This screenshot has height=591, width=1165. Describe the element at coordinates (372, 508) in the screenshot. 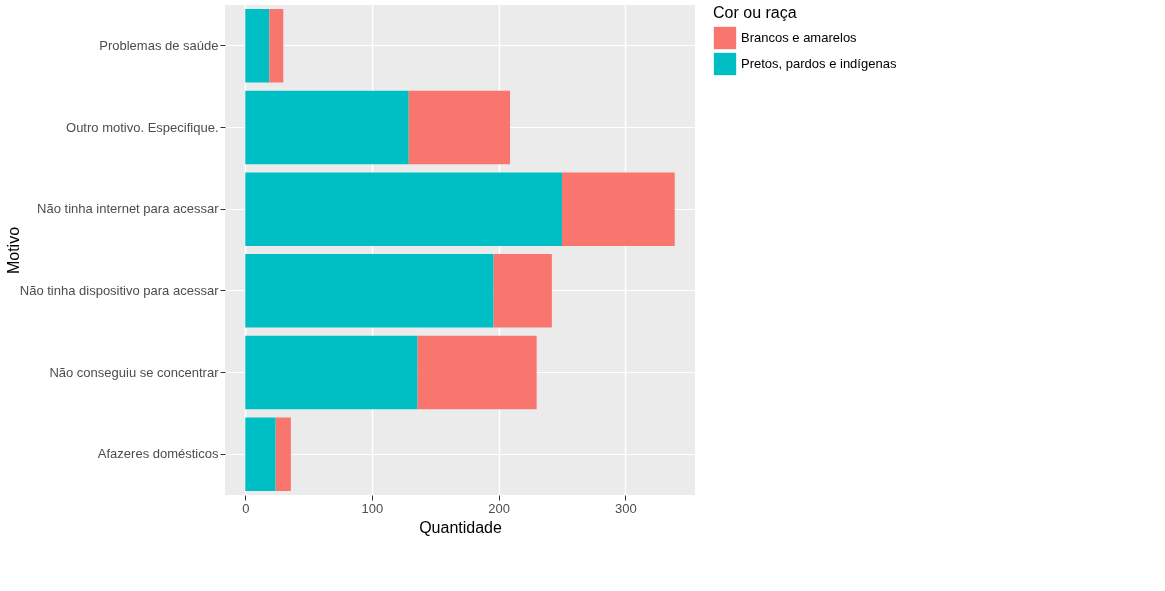

I see `x-tick-label: 100` at that location.